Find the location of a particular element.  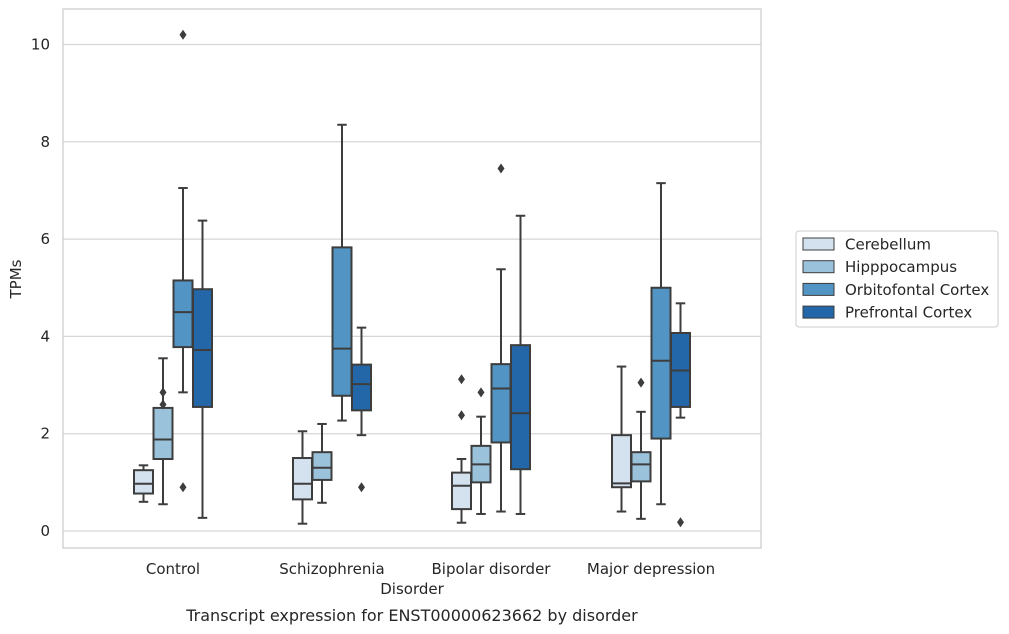

y-tick-label: 0 is located at coordinates (45, 531).